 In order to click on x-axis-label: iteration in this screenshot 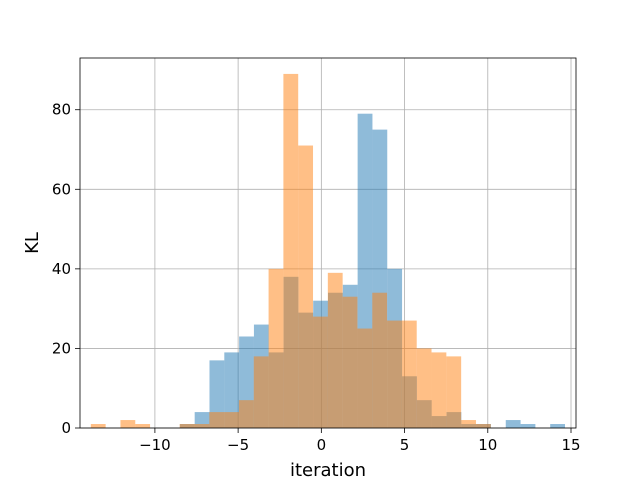, I will do `click(328, 470)`.